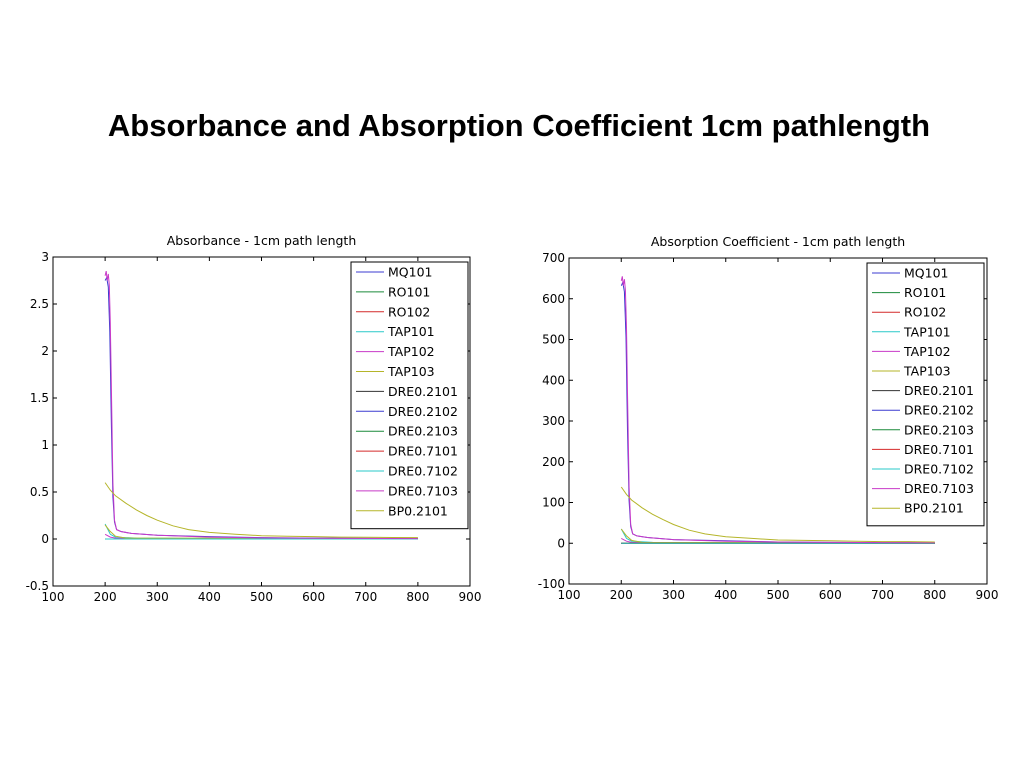 The width and height of the screenshot is (1024, 768). What do you see at coordinates (45, 445) in the screenshot?
I see `y-tick-label: 1` at bounding box center [45, 445].